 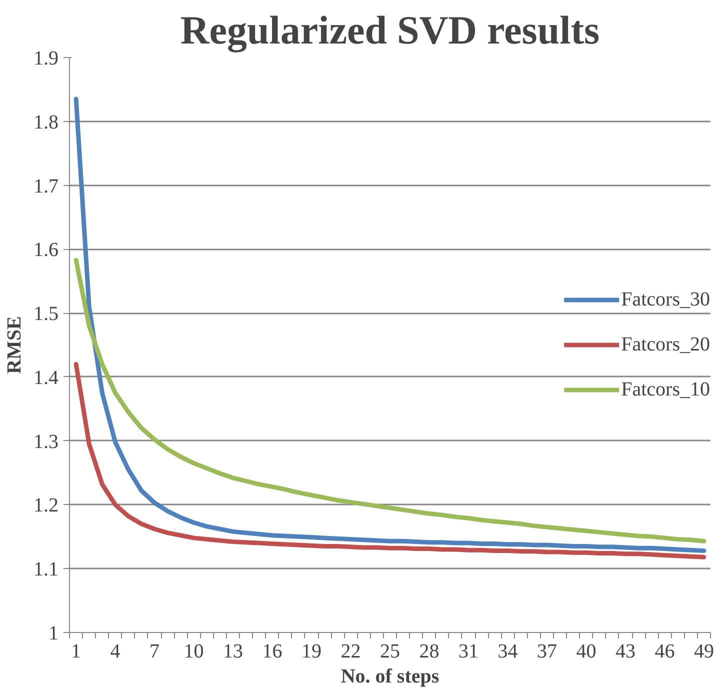 I want to click on legend-label: Fatcors_30, so click(x=665, y=299).